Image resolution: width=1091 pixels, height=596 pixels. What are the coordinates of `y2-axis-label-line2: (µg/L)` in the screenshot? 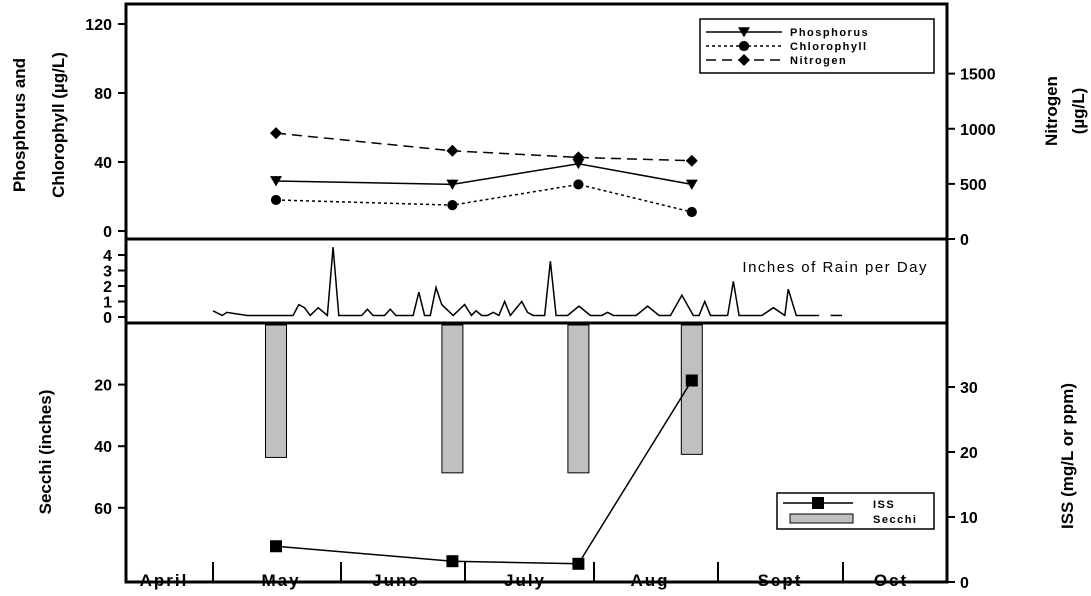 It's located at (1078, 111).